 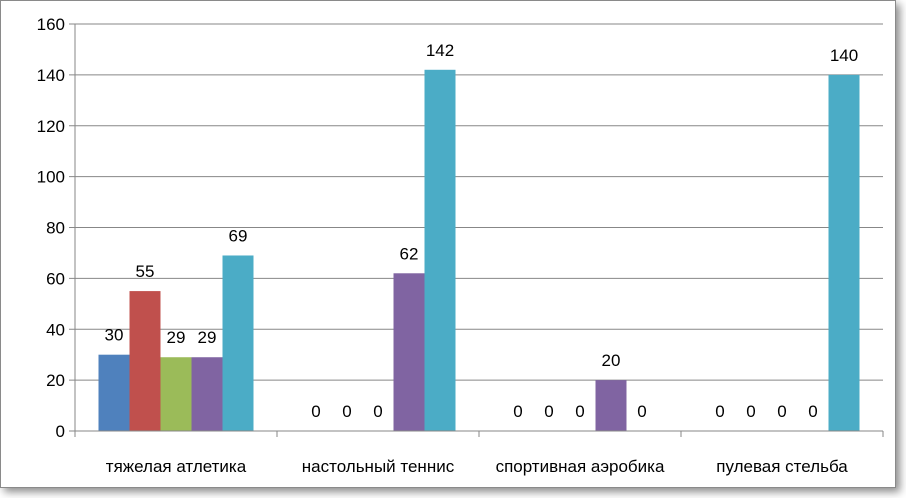 What do you see at coordinates (238, 235) in the screenshot?
I see `data-label: 69` at bounding box center [238, 235].